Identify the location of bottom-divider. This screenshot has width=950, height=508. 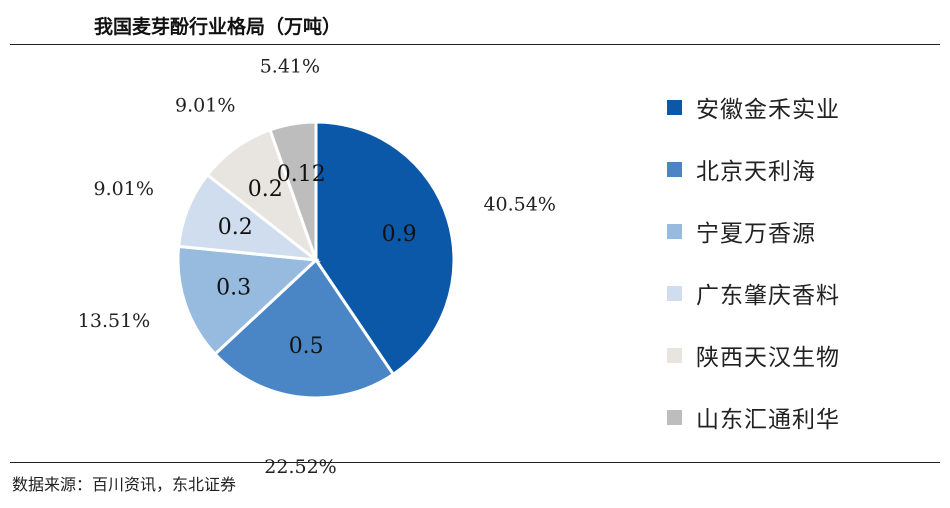
(475, 462).